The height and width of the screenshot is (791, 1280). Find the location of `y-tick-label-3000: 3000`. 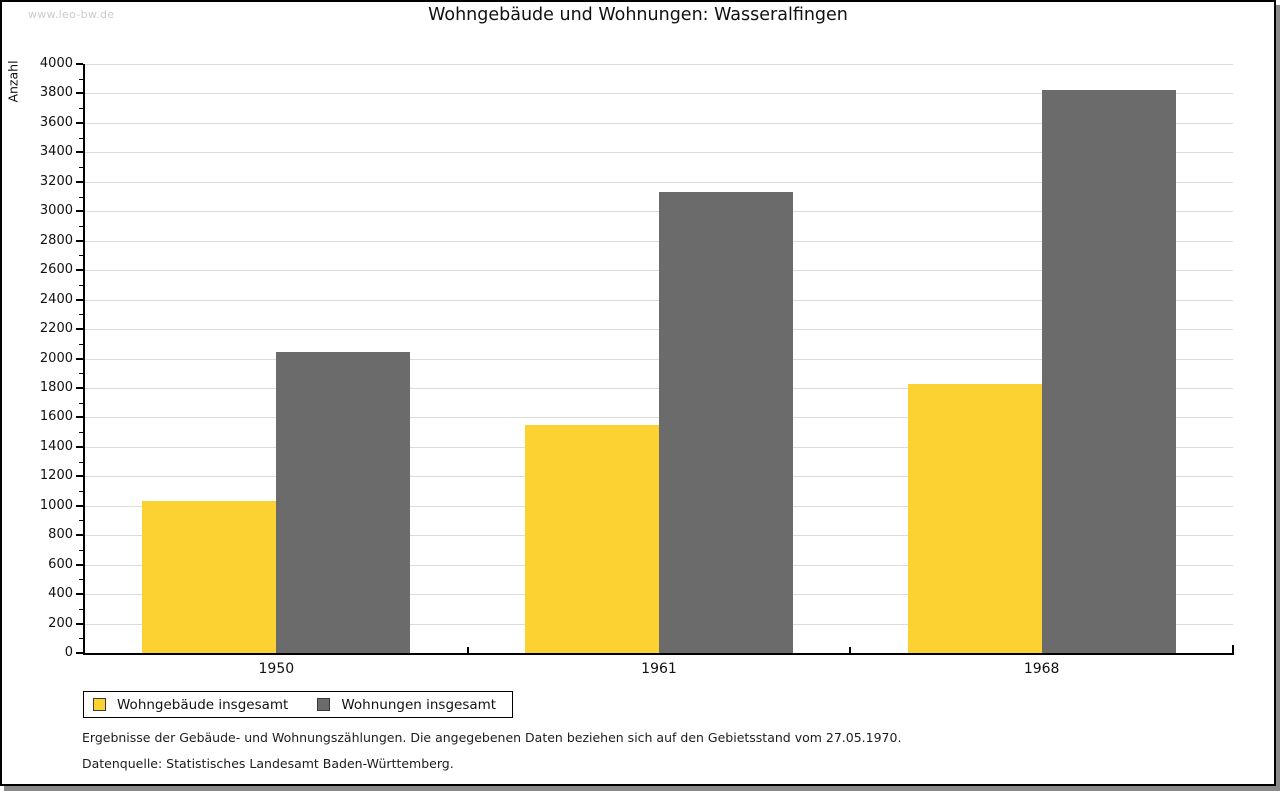

y-tick-label-3000: 3000 is located at coordinates (56, 211).